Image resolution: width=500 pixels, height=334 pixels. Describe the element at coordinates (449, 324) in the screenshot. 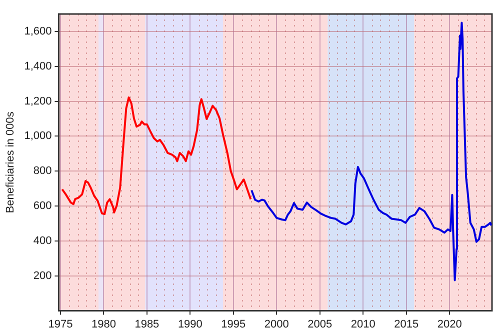

I see `x-tick-label: 2020` at that location.